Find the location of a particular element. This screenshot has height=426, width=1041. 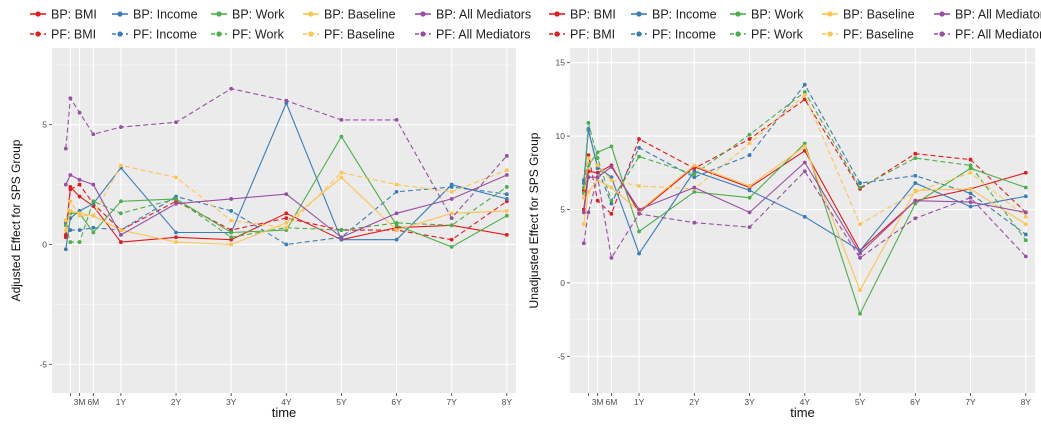

legend-item-pf-income: PF: Income is located at coordinates (673, 35).